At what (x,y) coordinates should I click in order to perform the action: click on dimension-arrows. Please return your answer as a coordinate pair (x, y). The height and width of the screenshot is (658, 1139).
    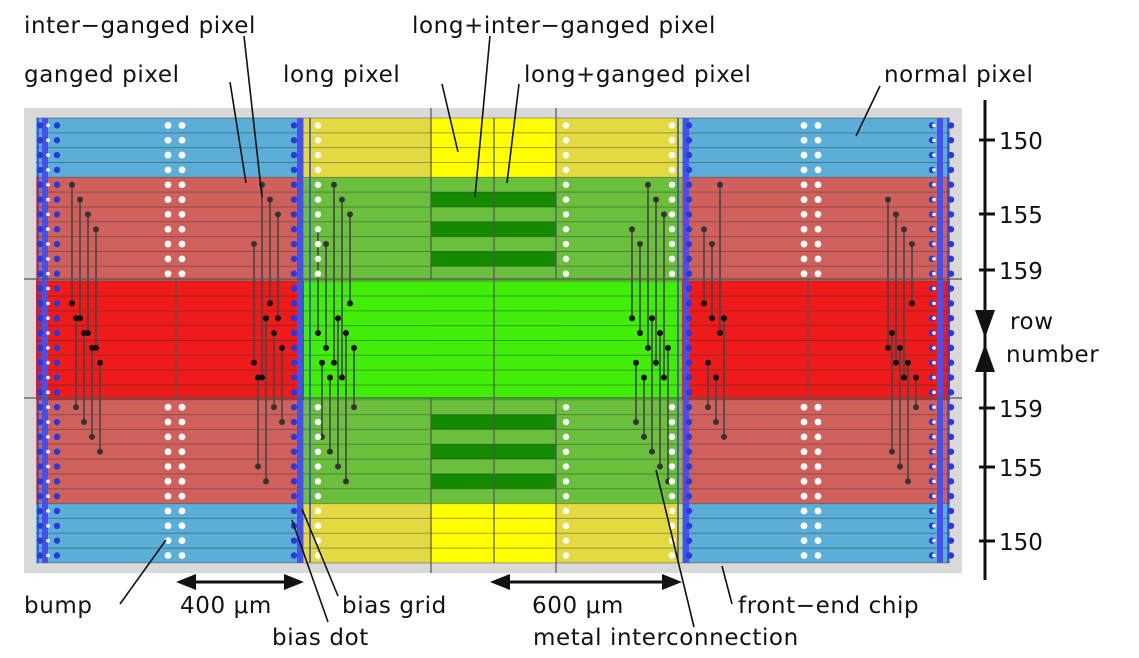
    Looking at the image, I should click on (429, 582).